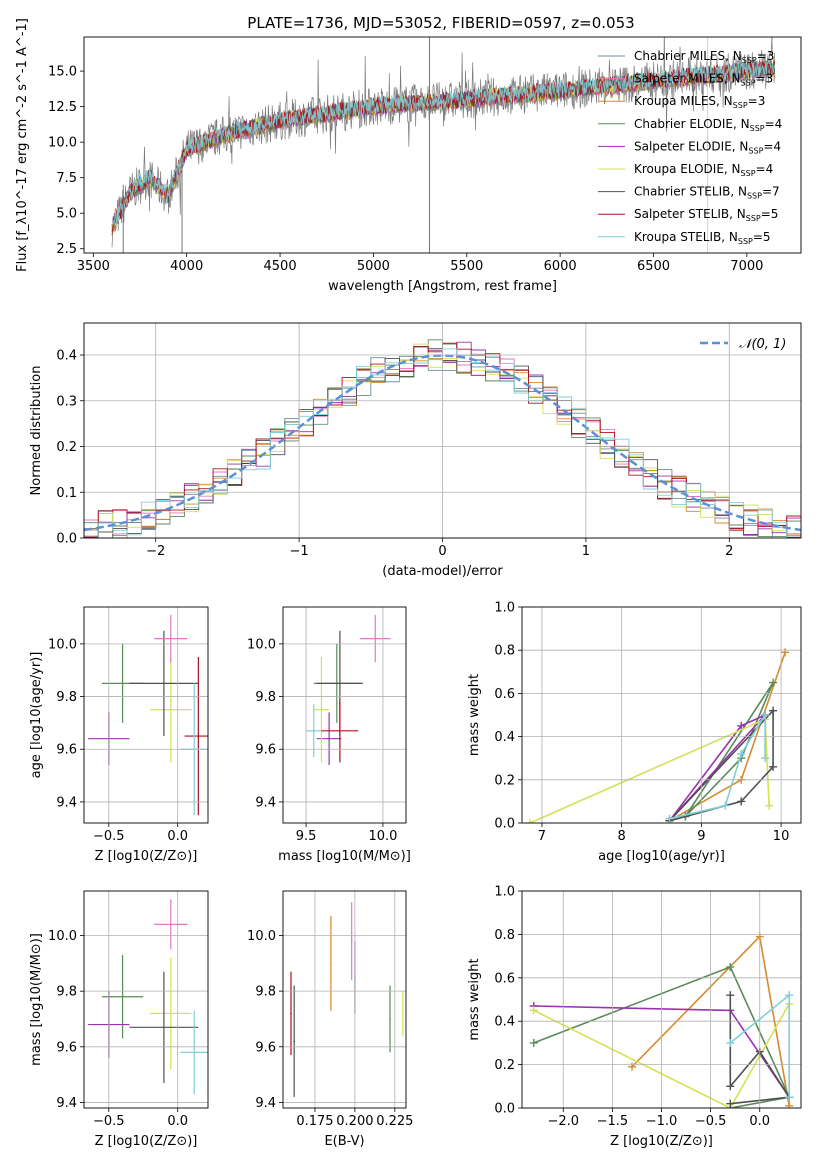 The height and width of the screenshot is (1170, 819). What do you see at coordinates (186, 266) in the screenshot?
I see `x-tick-label: 4000` at bounding box center [186, 266].